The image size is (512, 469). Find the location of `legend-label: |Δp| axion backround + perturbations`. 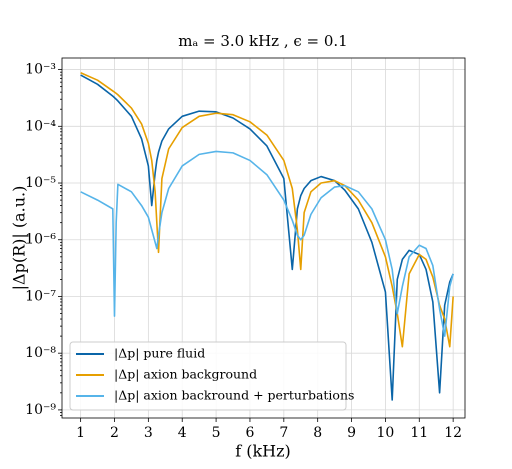

legend-label: |Δp| axion backround + perturbations is located at coordinates (234, 395).